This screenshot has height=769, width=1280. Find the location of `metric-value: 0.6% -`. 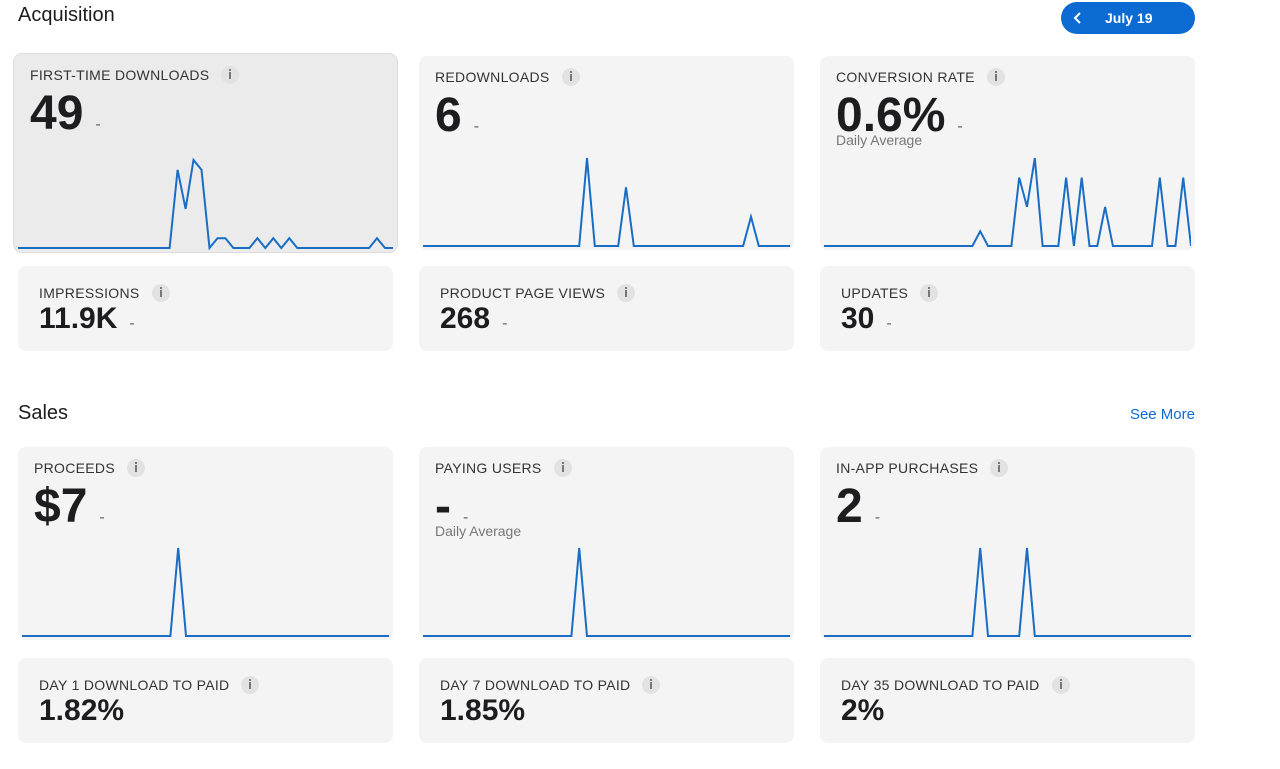

metric-value: 0.6% - is located at coordinates (899, 115).